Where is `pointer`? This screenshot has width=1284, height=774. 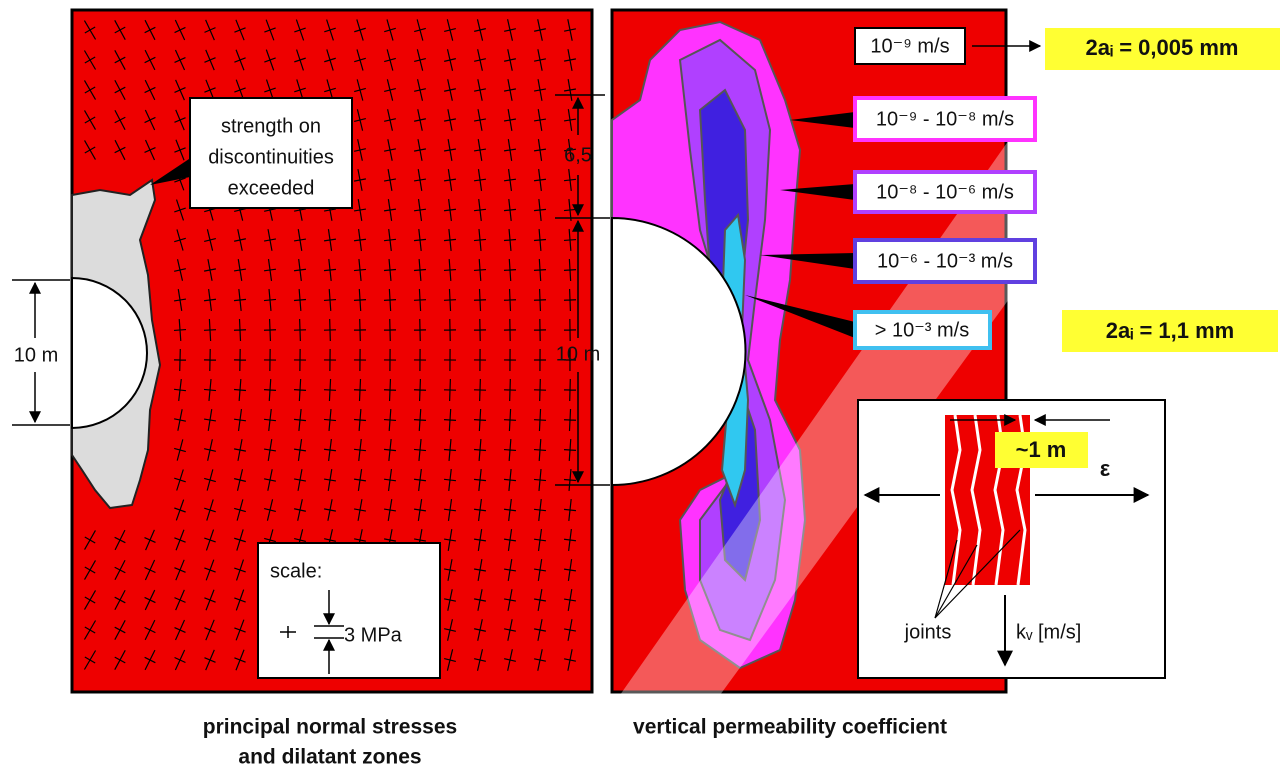 pointer is located at coordinates (822, 120).